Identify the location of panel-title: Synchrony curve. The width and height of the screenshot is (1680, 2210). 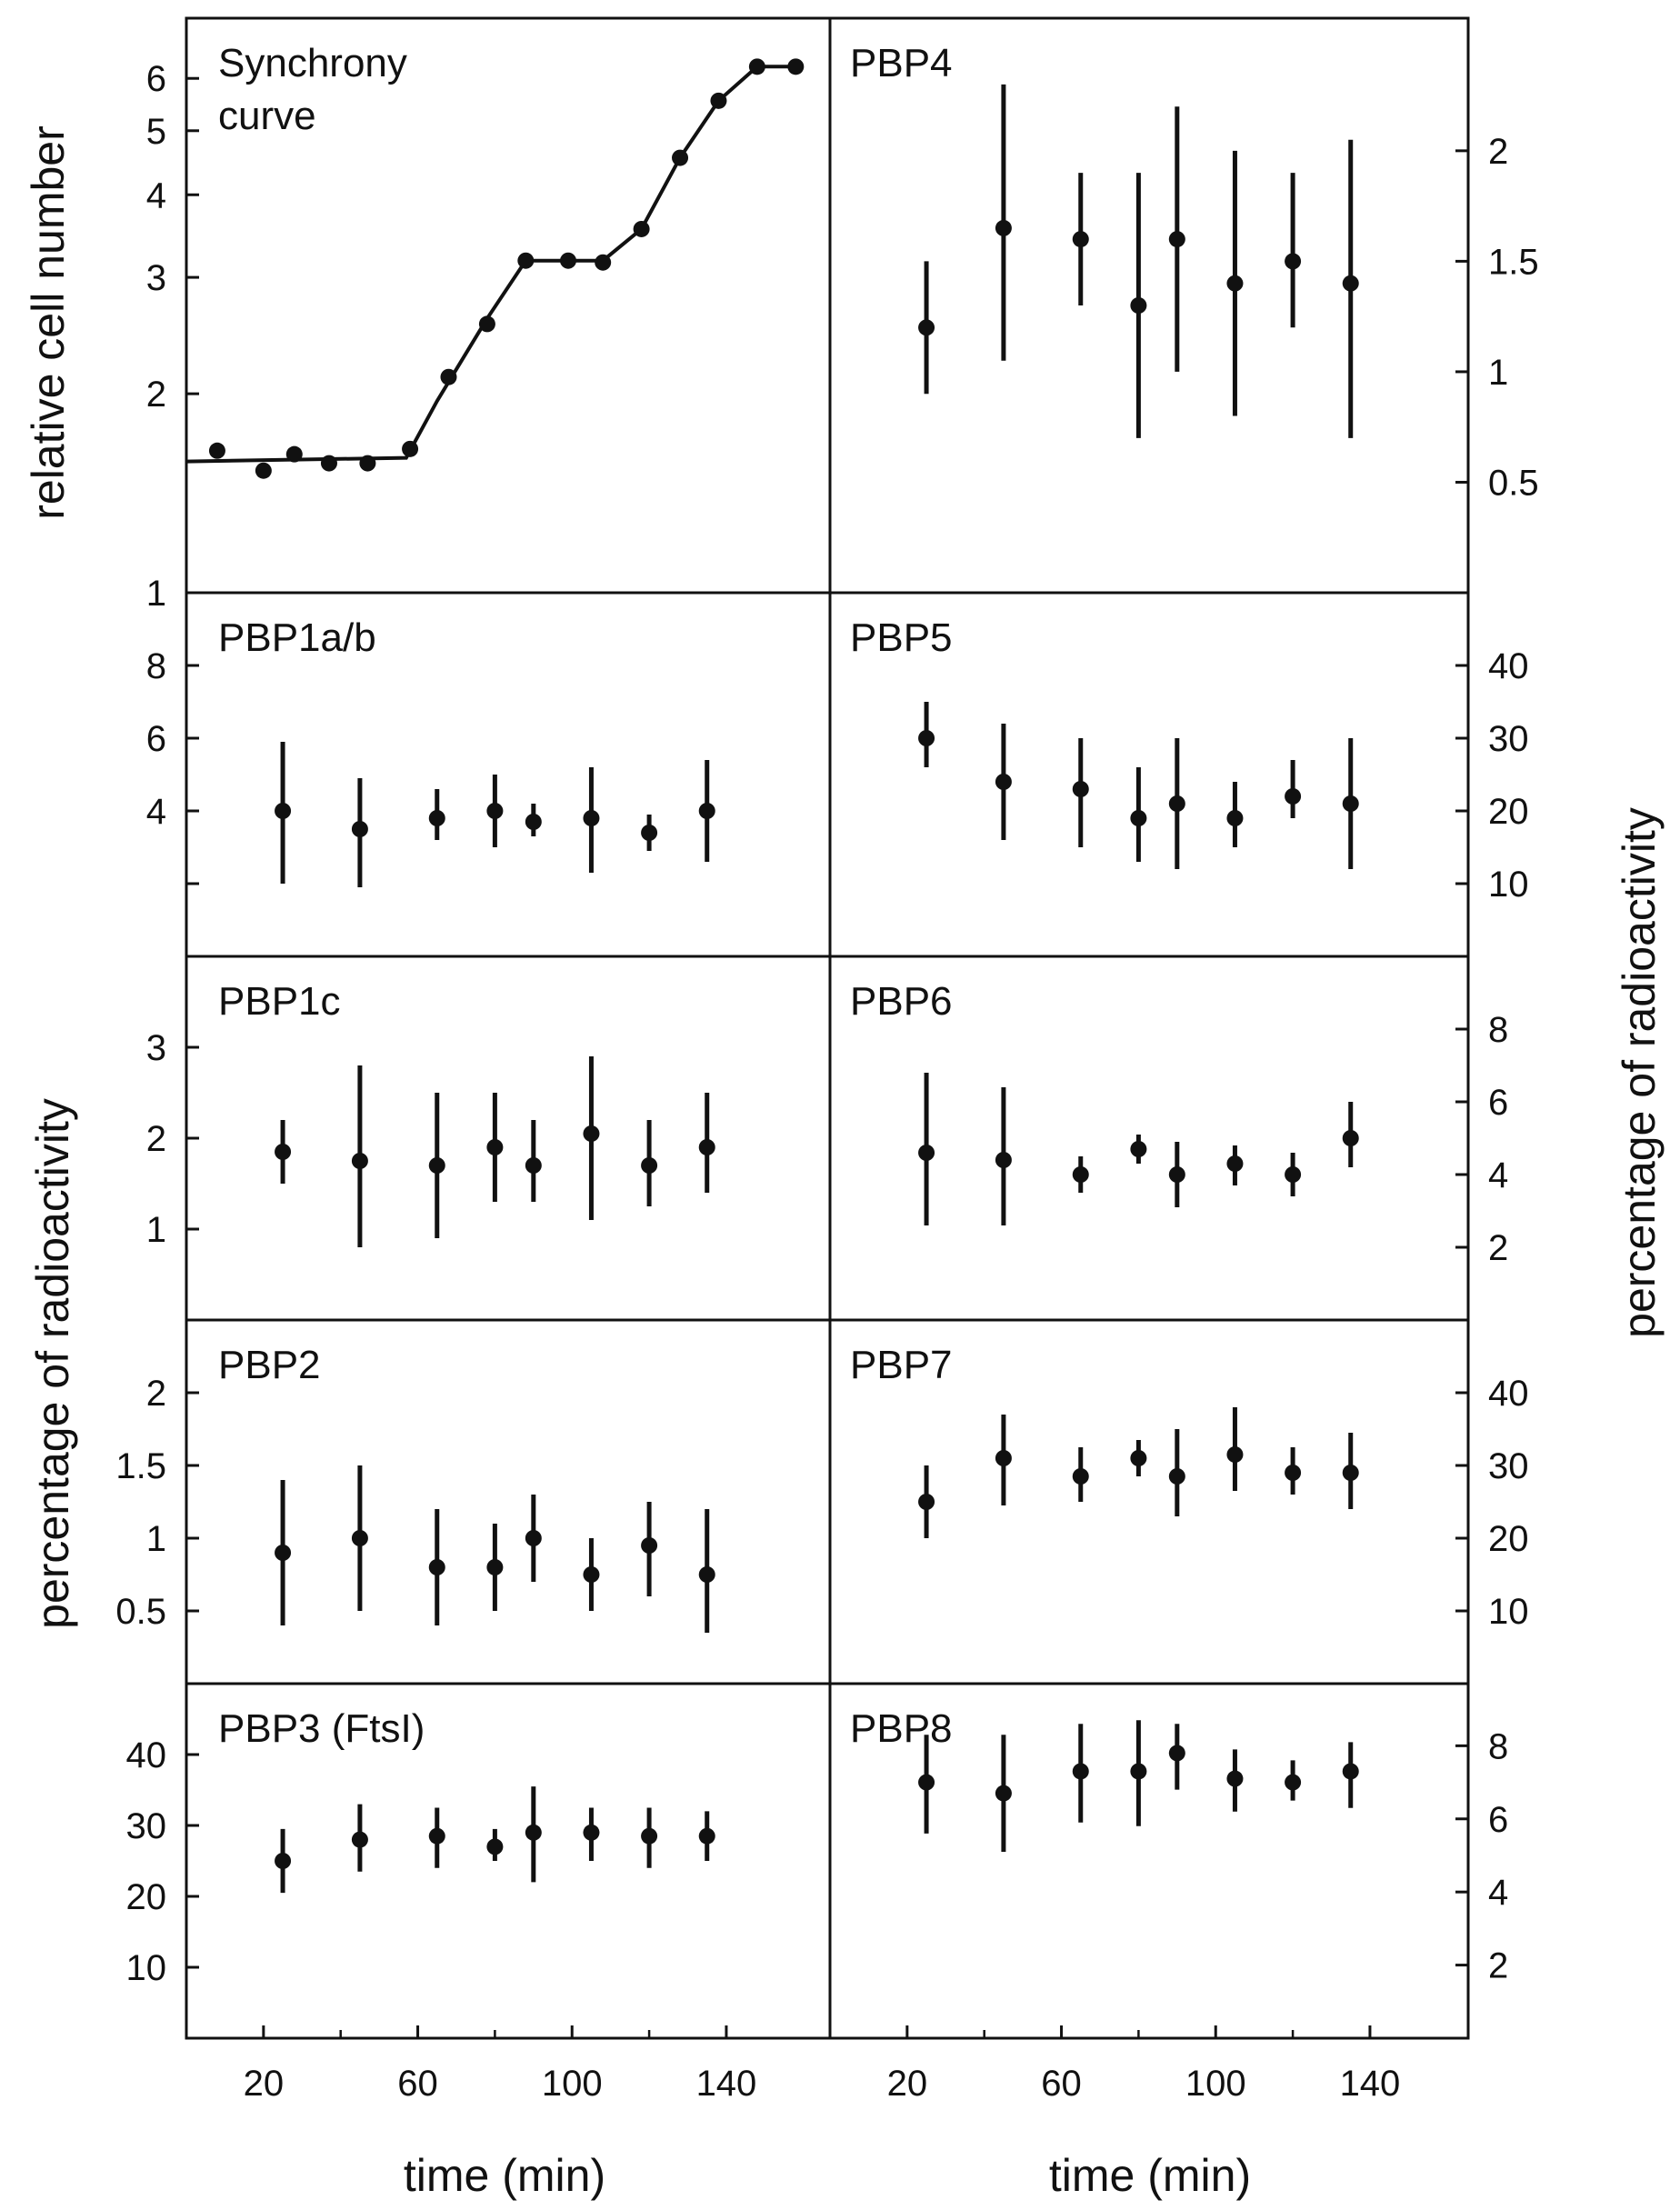
(312, 89).